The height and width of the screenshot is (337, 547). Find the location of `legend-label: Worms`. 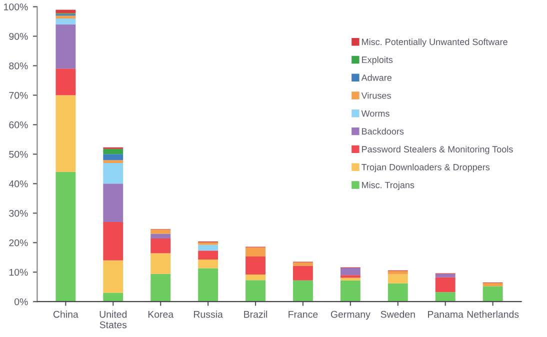

legend-label: Worms is located at coordinates (375, 113).